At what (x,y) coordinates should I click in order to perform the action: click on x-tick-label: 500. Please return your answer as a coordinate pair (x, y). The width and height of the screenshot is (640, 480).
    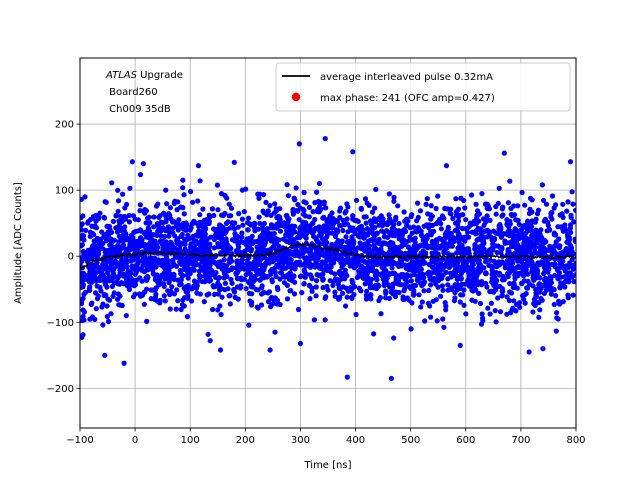
    Looking at the image, I should click on (410, 440).